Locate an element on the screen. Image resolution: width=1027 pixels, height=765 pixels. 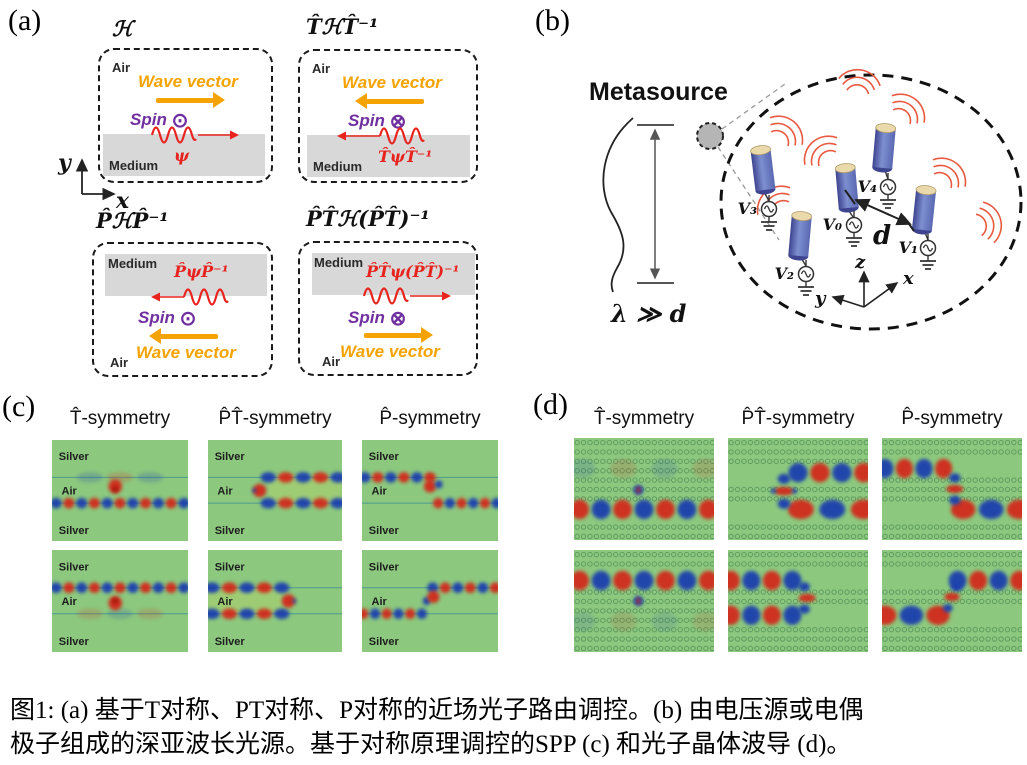
dipole-v0: V₀ is located at coordinates (843, 204).